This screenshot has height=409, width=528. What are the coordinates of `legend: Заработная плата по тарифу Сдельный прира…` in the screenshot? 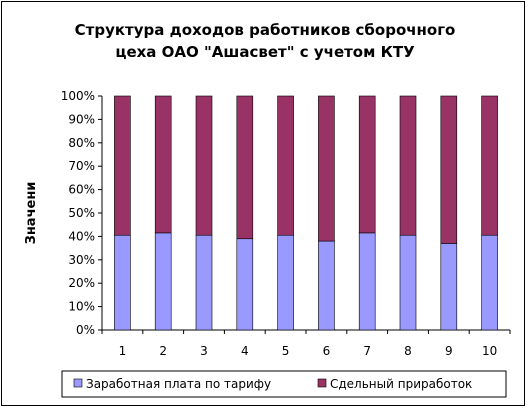 It's located at (284, 384).